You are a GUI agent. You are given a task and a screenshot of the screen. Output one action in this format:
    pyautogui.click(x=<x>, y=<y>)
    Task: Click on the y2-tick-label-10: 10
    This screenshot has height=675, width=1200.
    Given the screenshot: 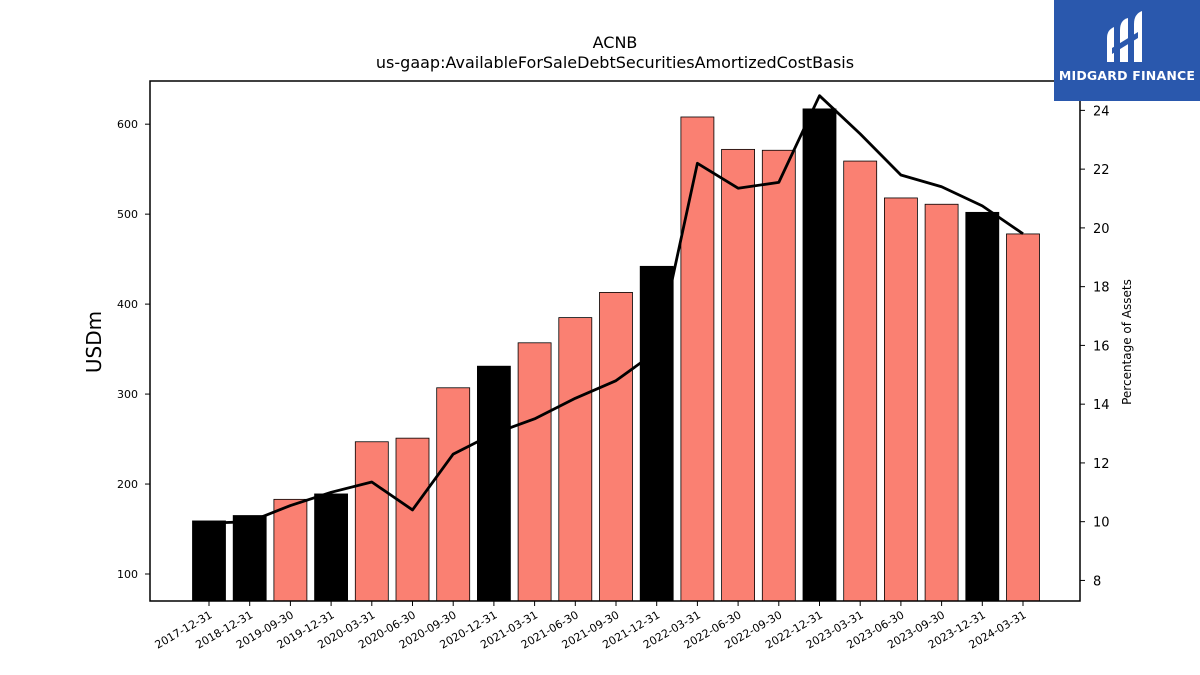 What is the action you would take?
    pyautogui.click(x=1101, y=523)
    